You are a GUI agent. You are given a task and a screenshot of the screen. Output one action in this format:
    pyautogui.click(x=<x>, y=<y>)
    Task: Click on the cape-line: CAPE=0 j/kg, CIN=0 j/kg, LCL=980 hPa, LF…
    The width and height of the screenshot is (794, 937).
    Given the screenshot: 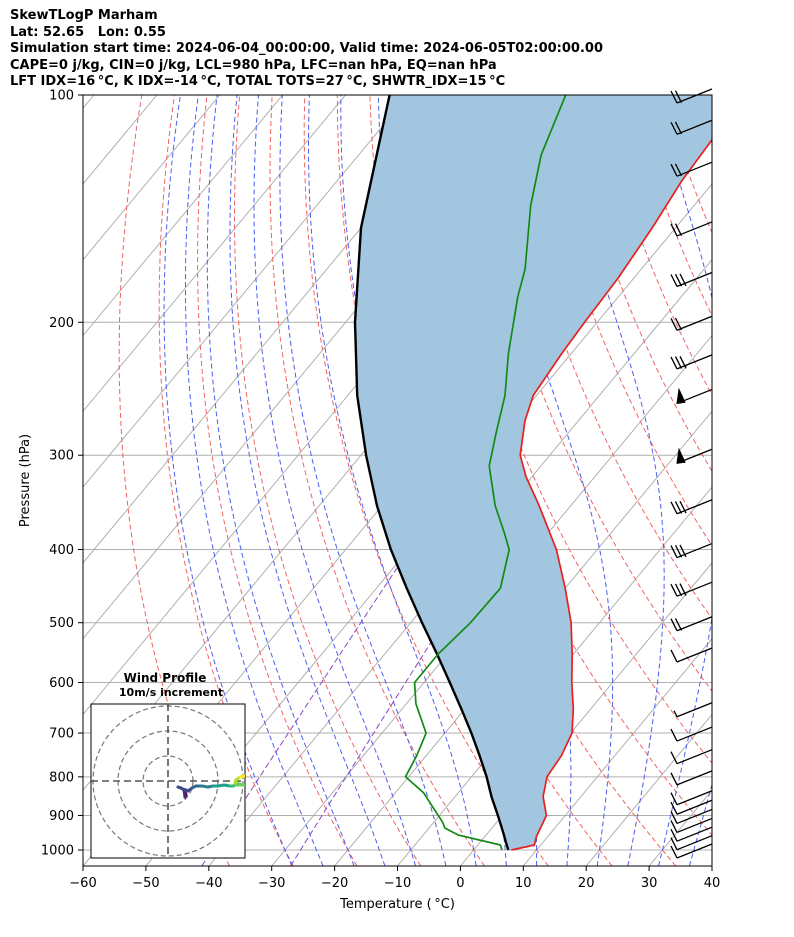 What is the action you would take?
    pyautogui.click(x=253, y=65)
    